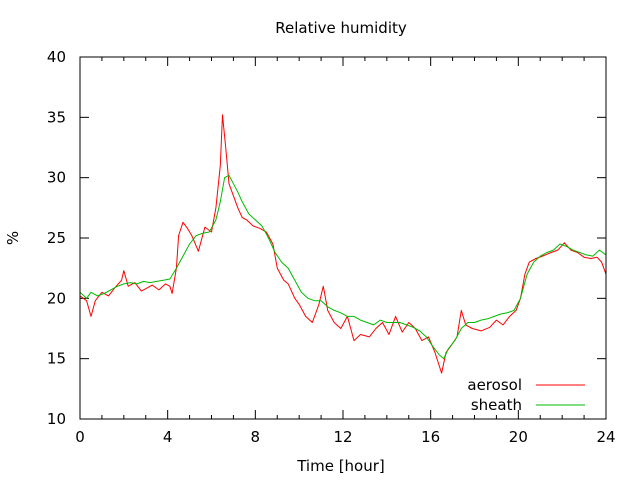 The height and width of the screenshot is (480, 640). Describe the element at coordinates (56, 298) in the screenshot. I see `y-tick-label: 20` at that location.